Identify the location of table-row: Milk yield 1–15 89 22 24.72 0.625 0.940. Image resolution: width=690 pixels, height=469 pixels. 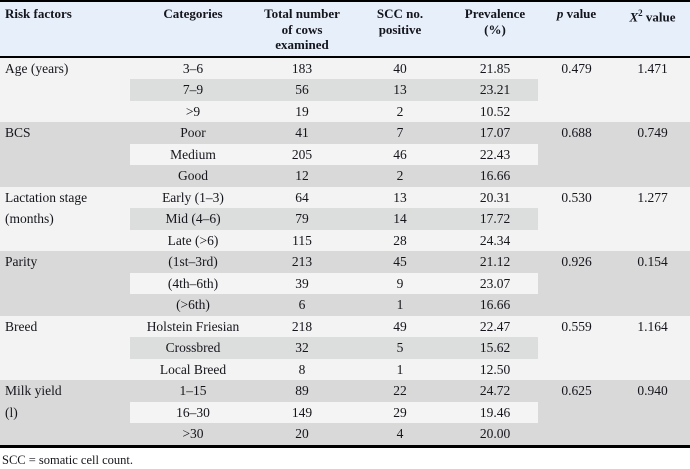
(345, 391).